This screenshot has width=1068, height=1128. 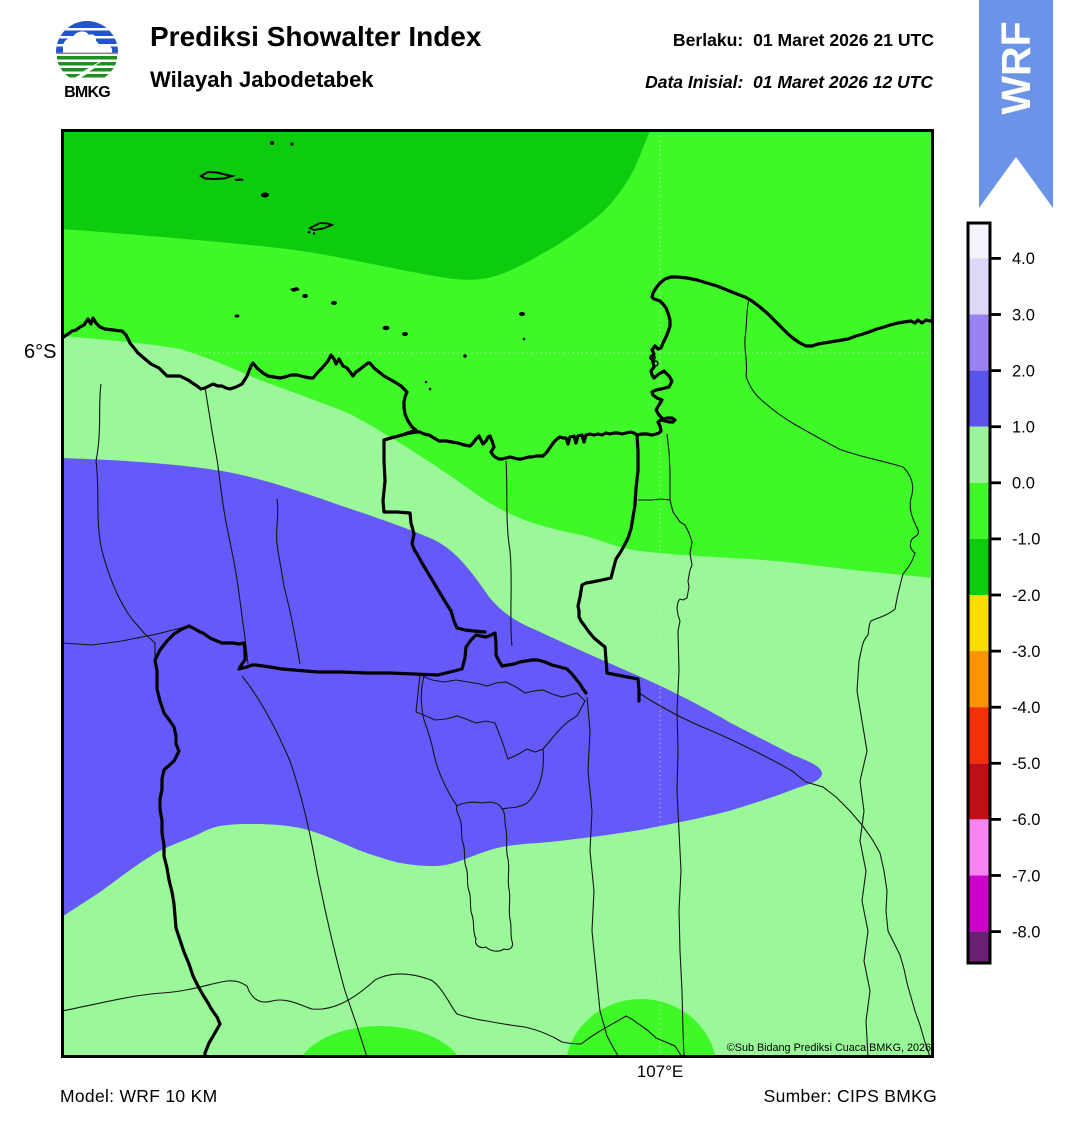 What do you see at coordinates (1026, 876) in the screenshot?
I see `svg-text: -7.0` at bounding box center [1026, 876].